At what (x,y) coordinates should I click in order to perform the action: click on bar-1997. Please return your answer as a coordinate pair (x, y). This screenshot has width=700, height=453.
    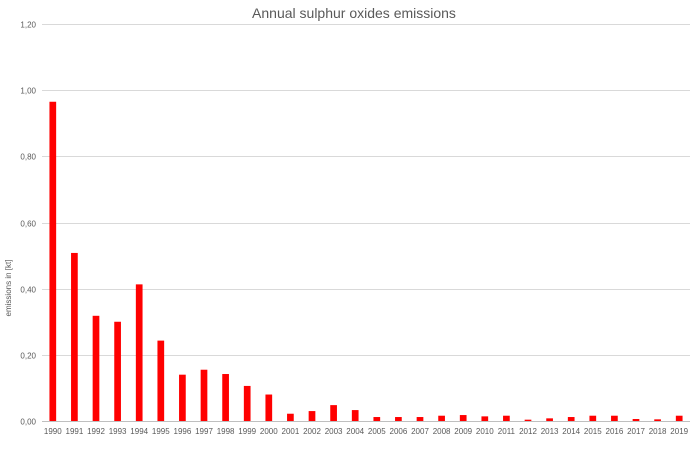
    Looking at the image, I should click on (204, 395).